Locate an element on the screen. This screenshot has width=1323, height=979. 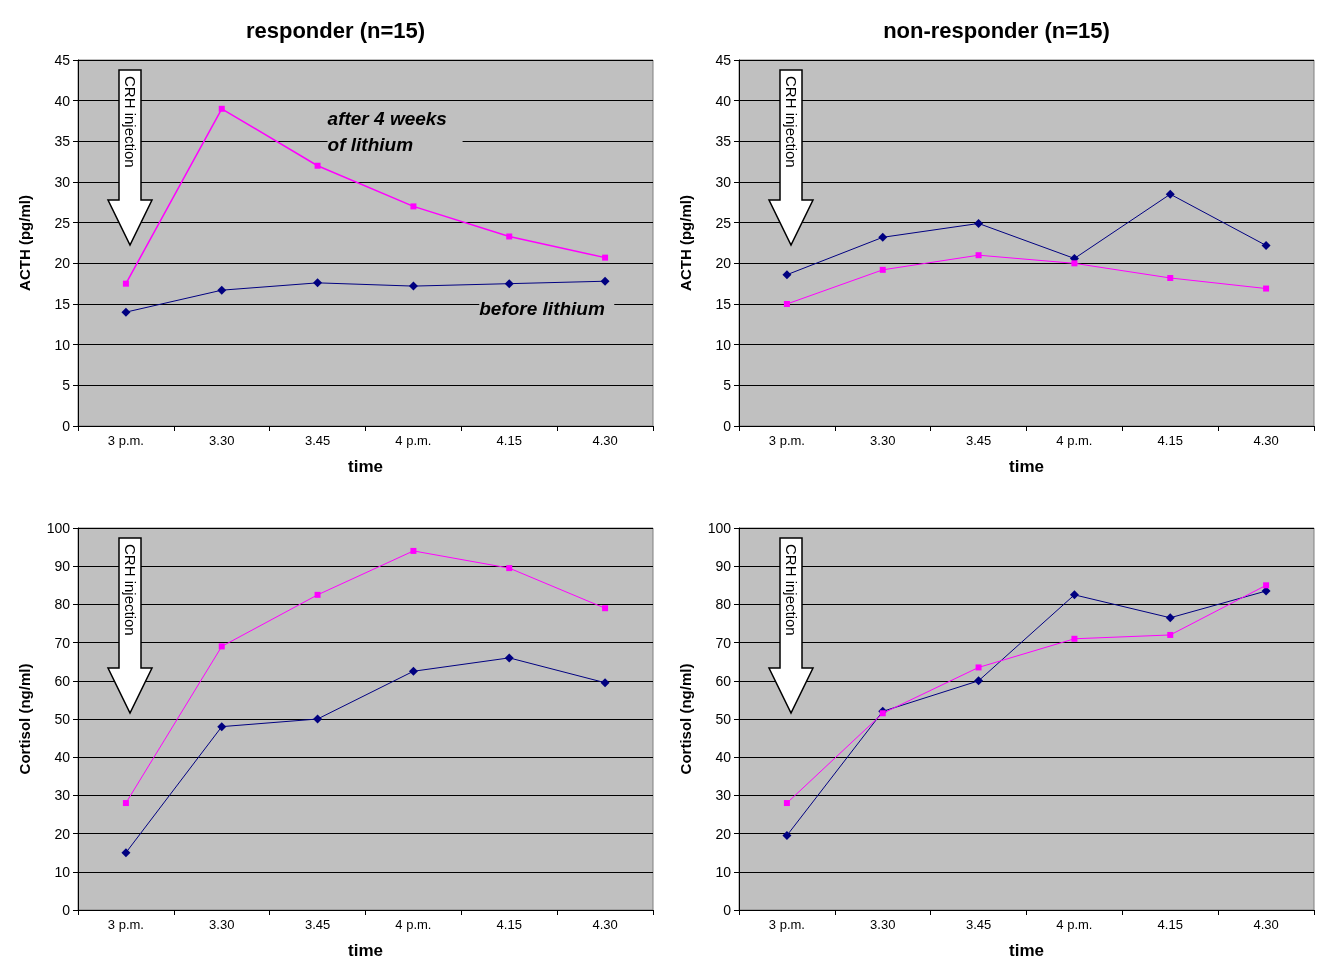
chart-title: responder (n=15) is located at coordinates (335, 30).